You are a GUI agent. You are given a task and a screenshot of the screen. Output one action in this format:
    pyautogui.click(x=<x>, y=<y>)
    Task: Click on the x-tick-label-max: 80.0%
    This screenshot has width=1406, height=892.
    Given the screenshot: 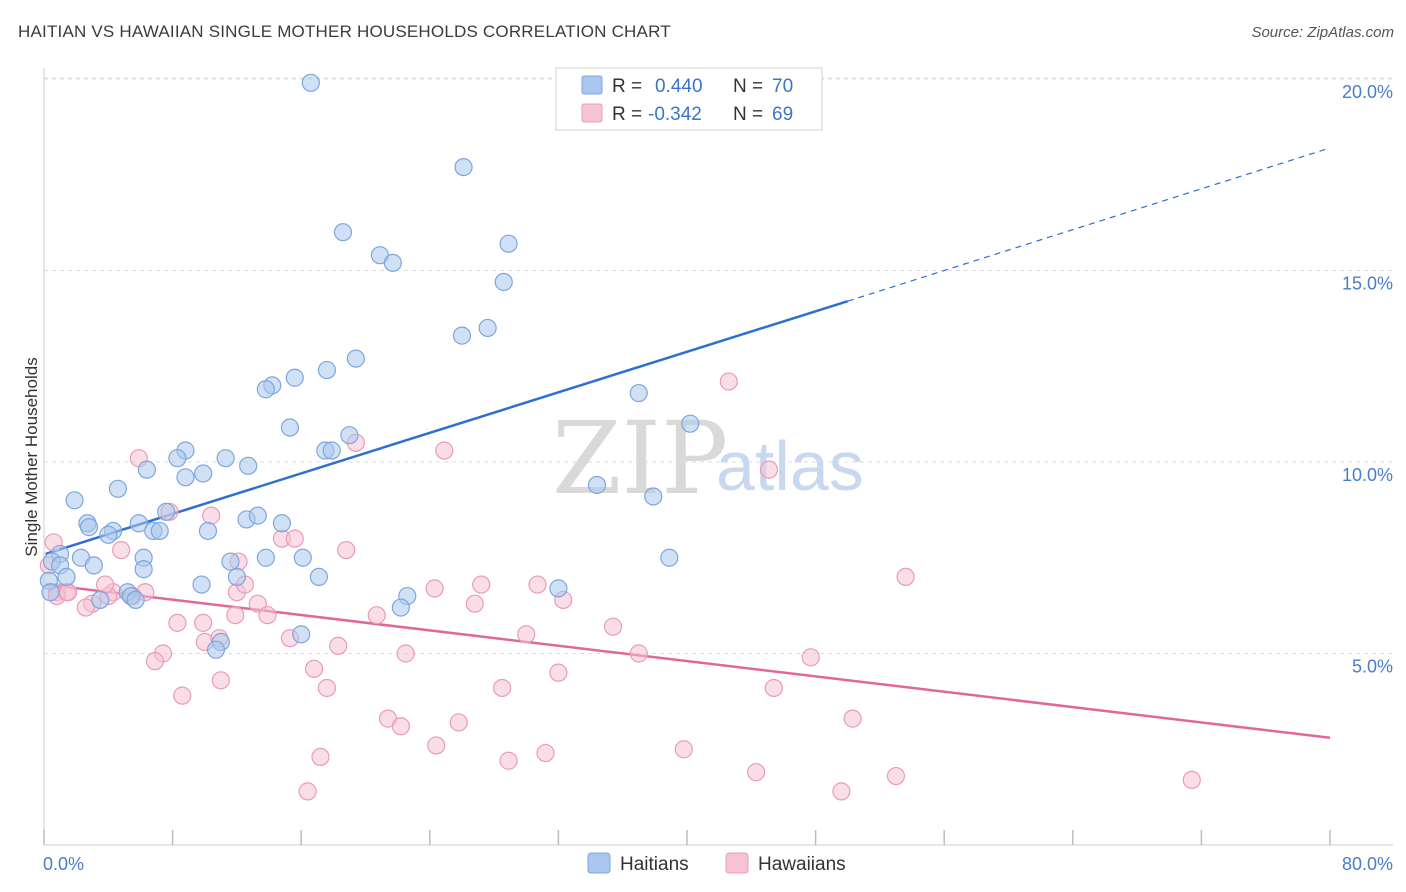 What is the action you would take?
    pyautogui.click(x=1367, y=864)
    